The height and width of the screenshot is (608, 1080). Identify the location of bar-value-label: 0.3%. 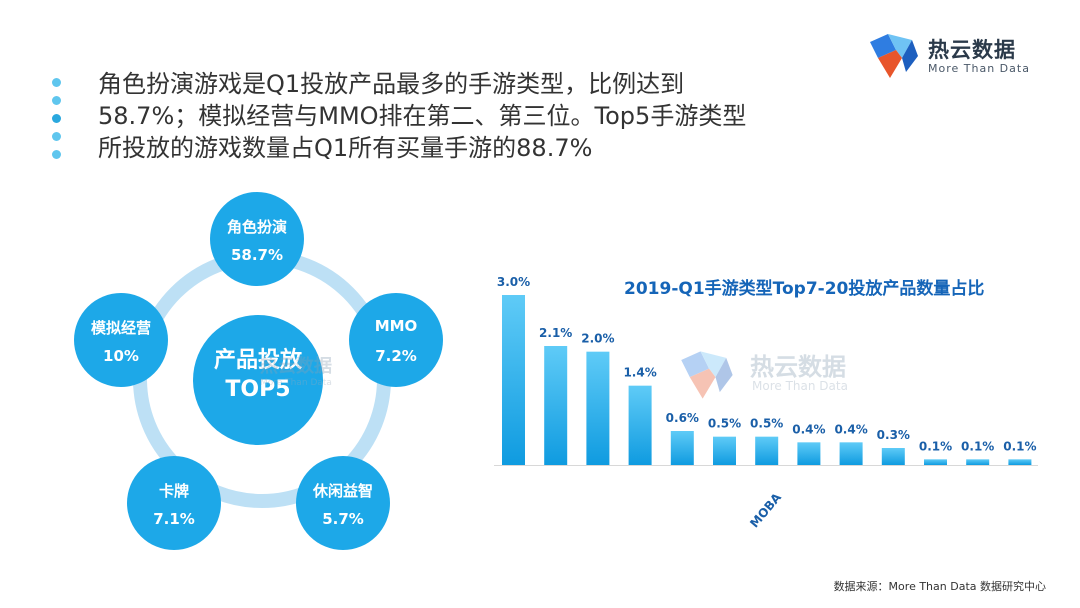
(893, 435).